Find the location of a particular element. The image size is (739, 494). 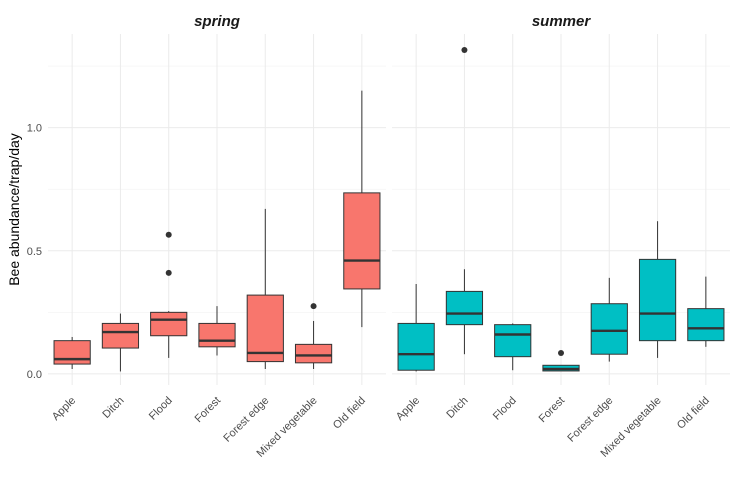

summer-x-tick-label-ditch: Ditch is located at coordinates (457, 408).